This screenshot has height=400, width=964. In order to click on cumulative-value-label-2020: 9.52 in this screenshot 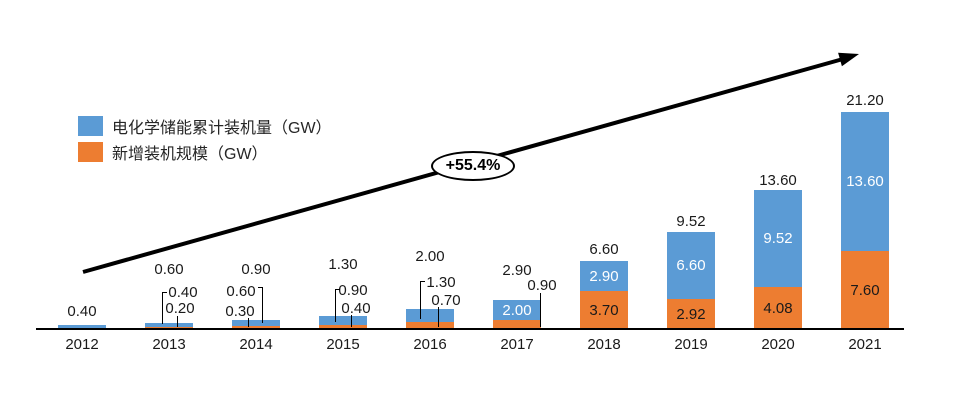, I will do `click(778, 238)`.